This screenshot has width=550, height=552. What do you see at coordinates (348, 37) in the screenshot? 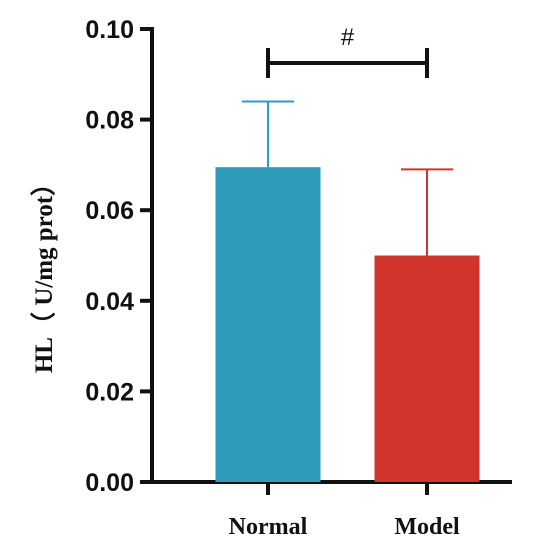
I see `significance-label: #` at bounding box center [348, 37].